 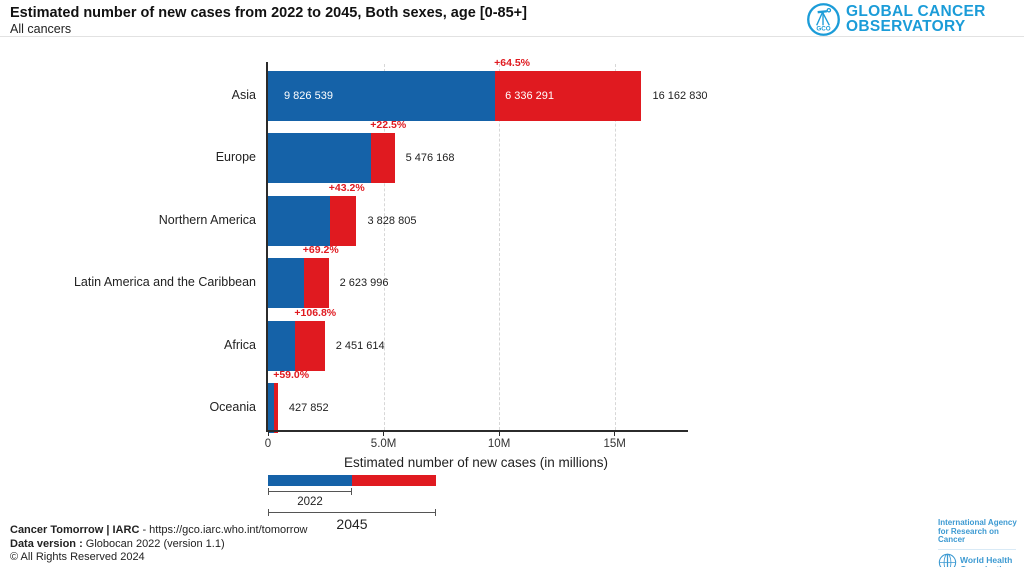 What do you see at coordinates (916, 11) in the screenshot?
I see `gco-logo-line1: GLOBAL CANCER` at bounding box center [916, 11].